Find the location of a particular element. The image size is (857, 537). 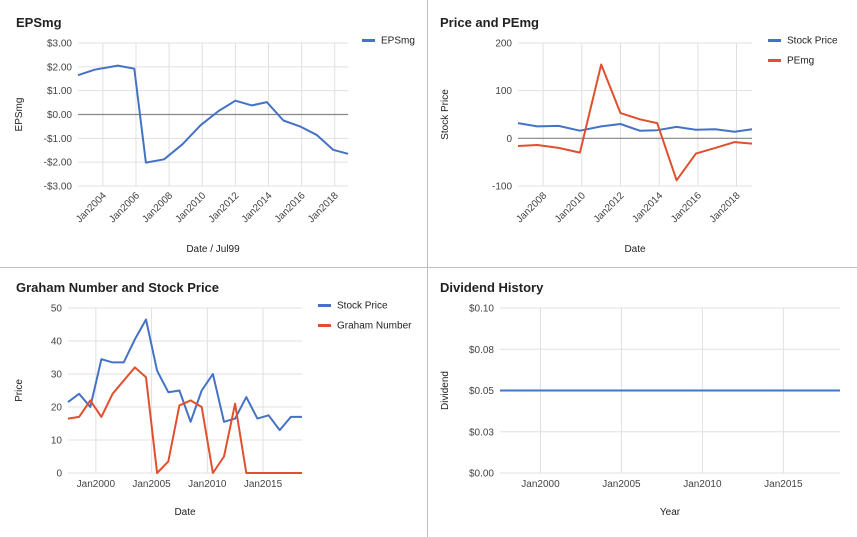

y-tick-label: $1.00 is located at coordinates (59, 91).